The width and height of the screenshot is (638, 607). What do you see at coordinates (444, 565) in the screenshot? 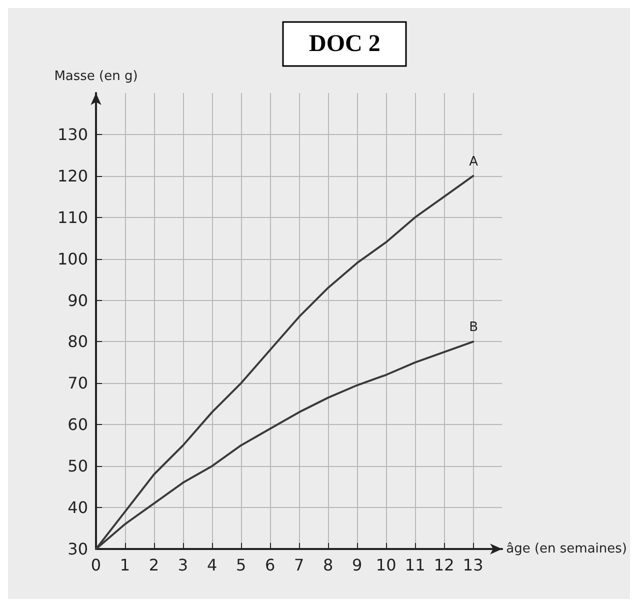
I see `x-tick-label: 12` at bounding box center [444, 565].